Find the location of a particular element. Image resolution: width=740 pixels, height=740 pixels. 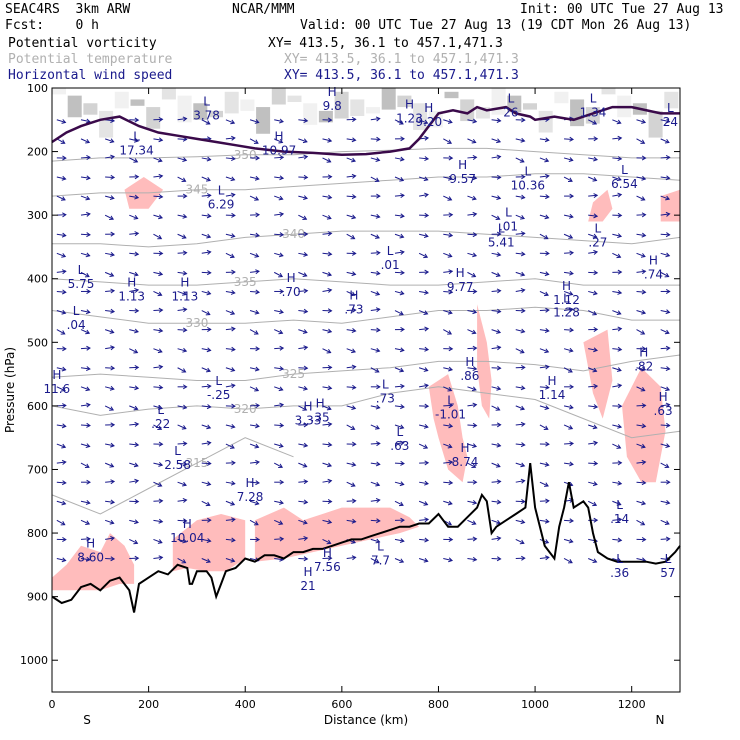

field-name-pv: Potential vorticity is located at coordinates (82, 43).